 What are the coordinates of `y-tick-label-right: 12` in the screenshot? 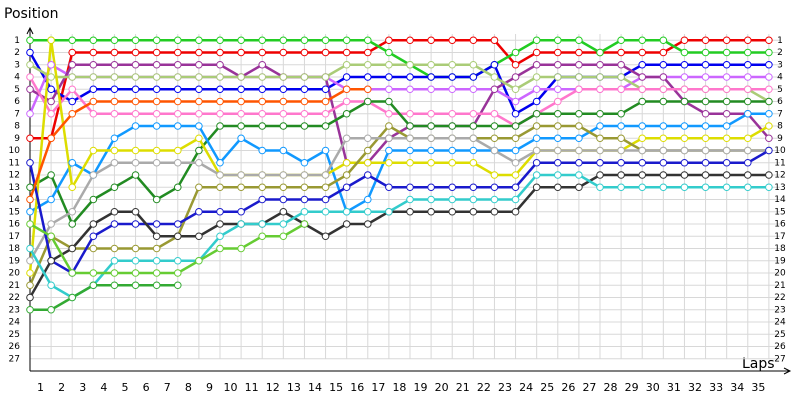 It's located at (779, 176).